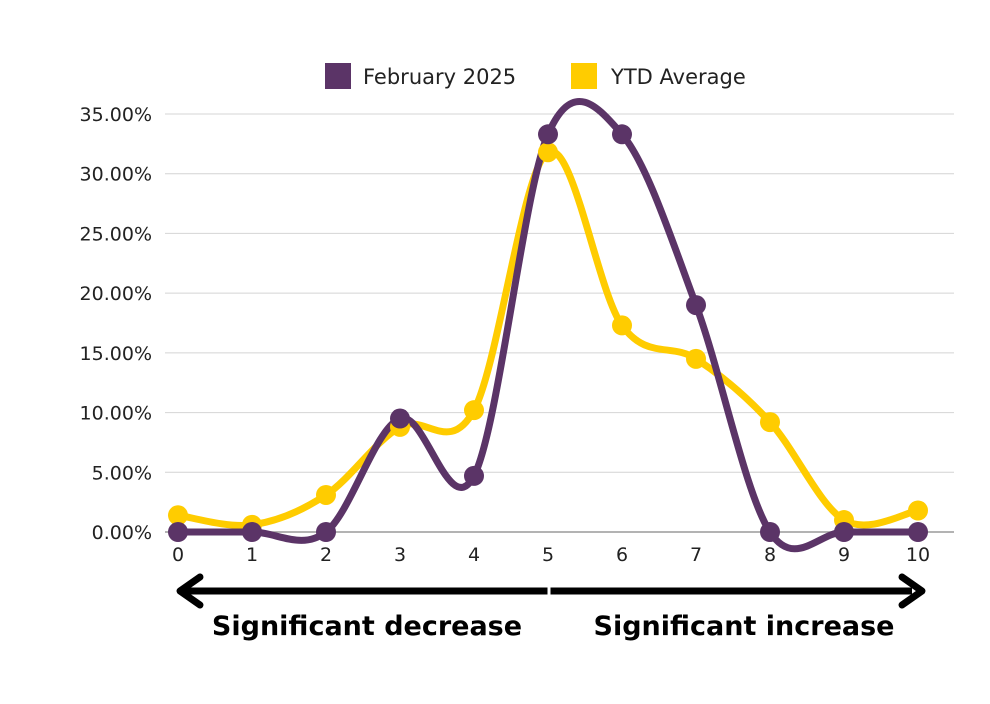 The image size is (990, 704). Describe the element at coordinates (122, 473) in the screenshot. I see `y-tick-label: 5.00%` at that location.